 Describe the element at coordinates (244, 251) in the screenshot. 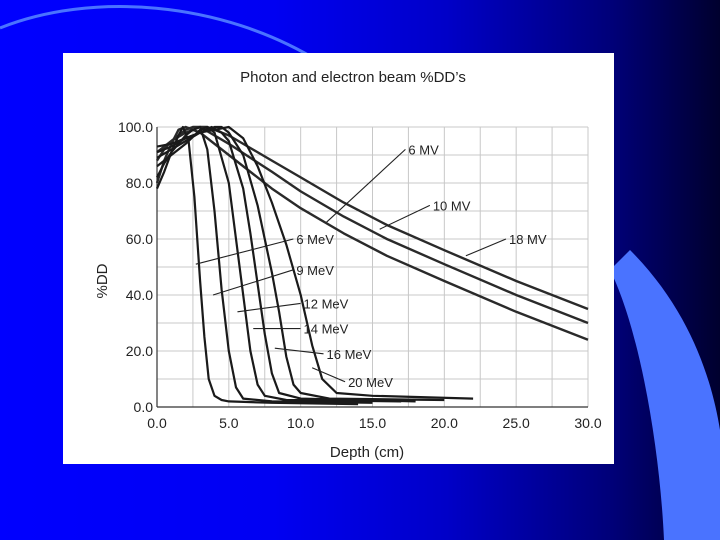

I see `annotation-leader-6-mev` at that location.